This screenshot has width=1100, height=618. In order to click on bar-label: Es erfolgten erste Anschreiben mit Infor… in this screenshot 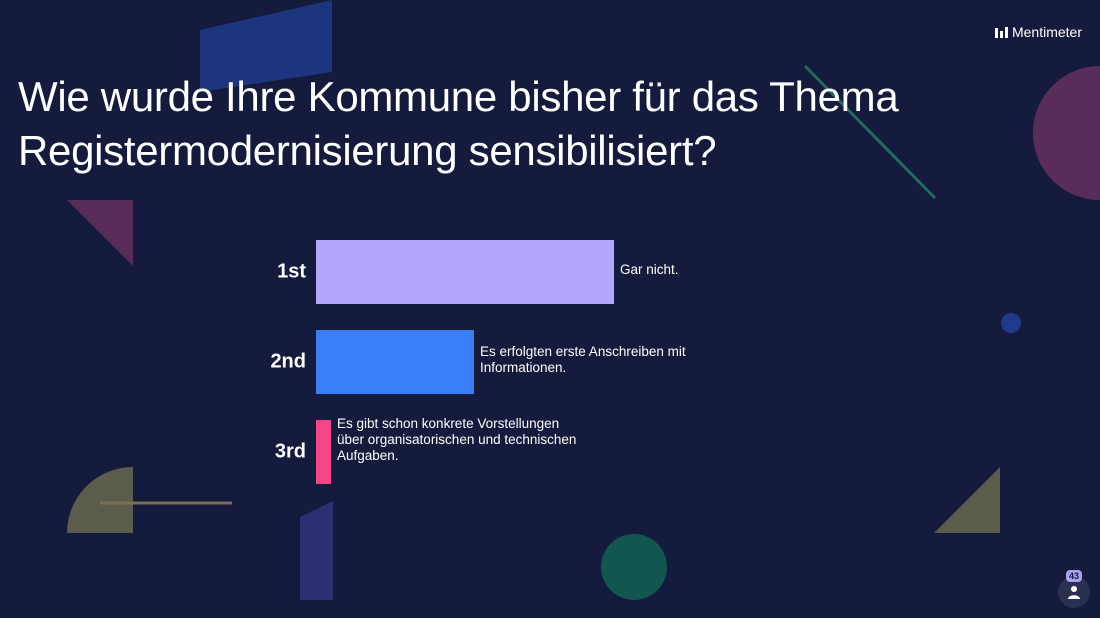, I will do `click(583, 359)`.